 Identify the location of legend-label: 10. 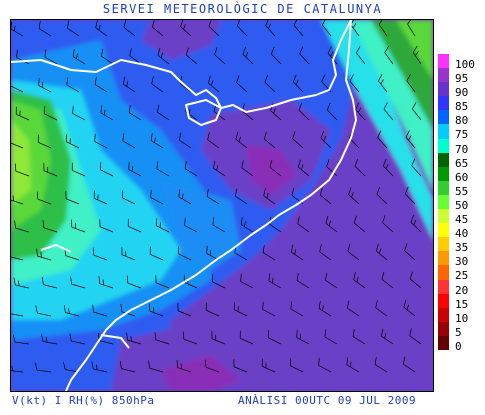
(462, 318).